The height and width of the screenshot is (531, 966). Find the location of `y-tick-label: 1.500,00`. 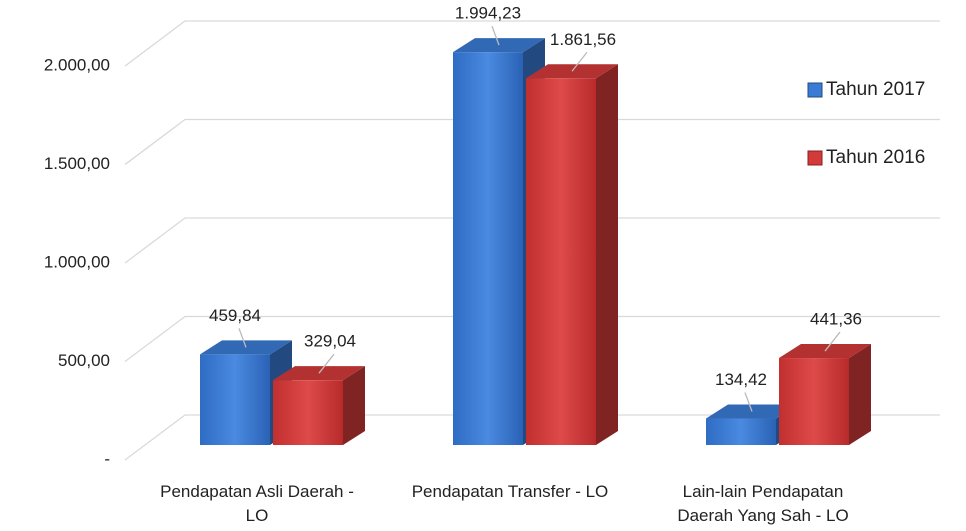

y-tick-label: 1.500,00 is located at coordinates (77, 163).